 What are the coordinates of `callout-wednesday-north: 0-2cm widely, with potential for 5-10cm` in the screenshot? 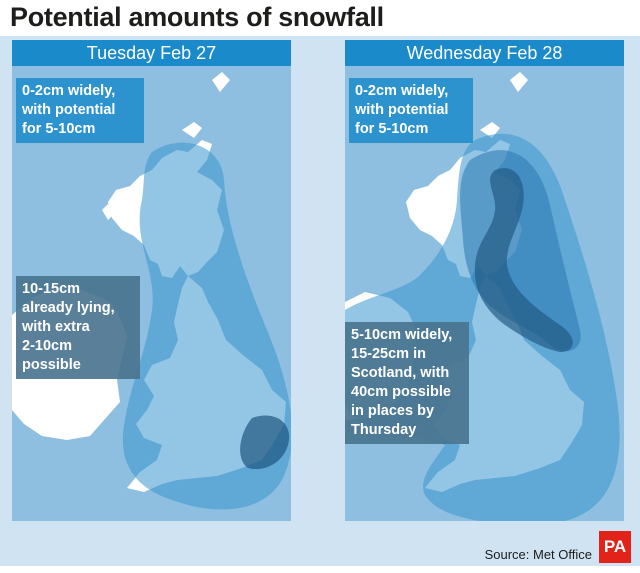 It's located at (411, 110).